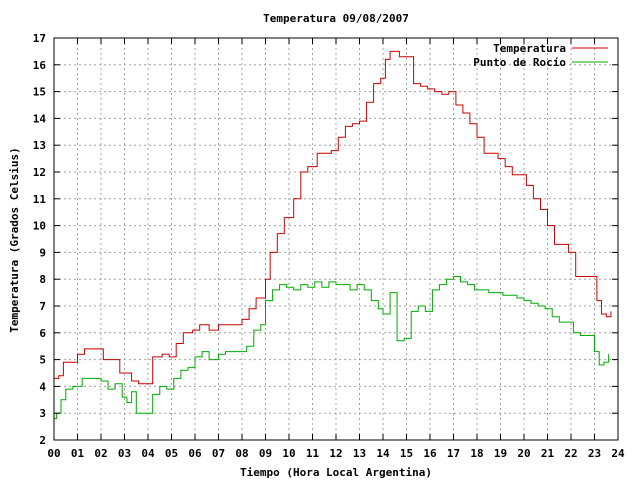 This screenshot has width=640, height=480. Describe the element at coordinates (241, 453) in the screenshot. I see `x-tick-label: 08` at that location.